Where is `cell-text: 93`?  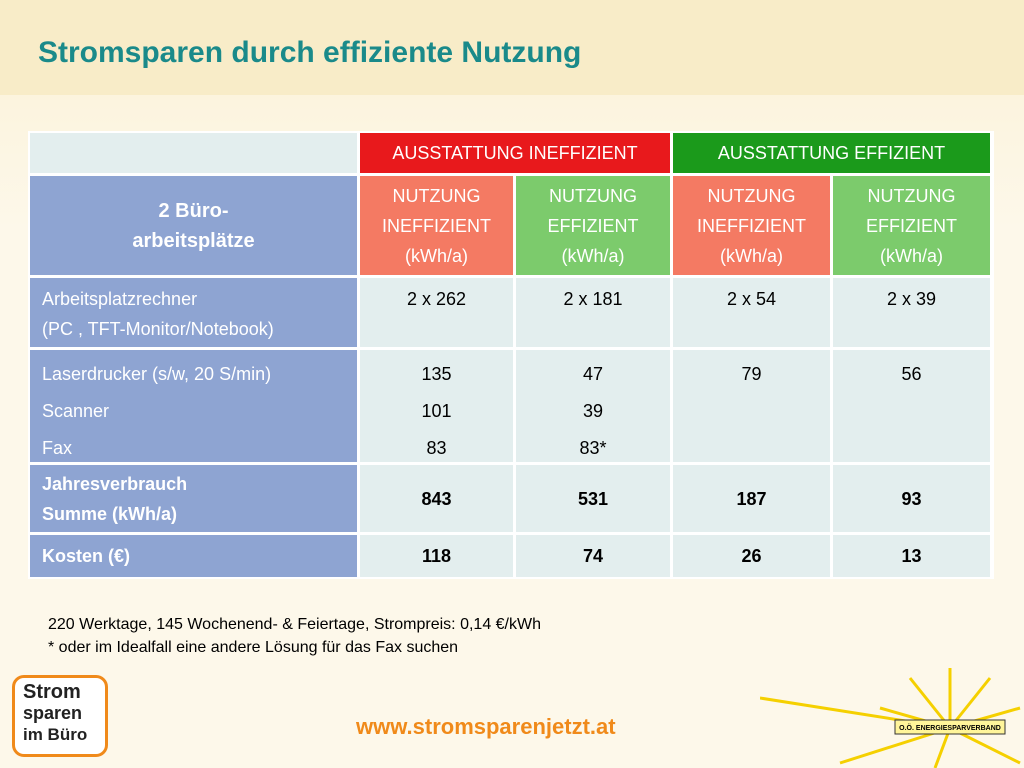
cell-text: 93 is located at coordinates (911, 498).